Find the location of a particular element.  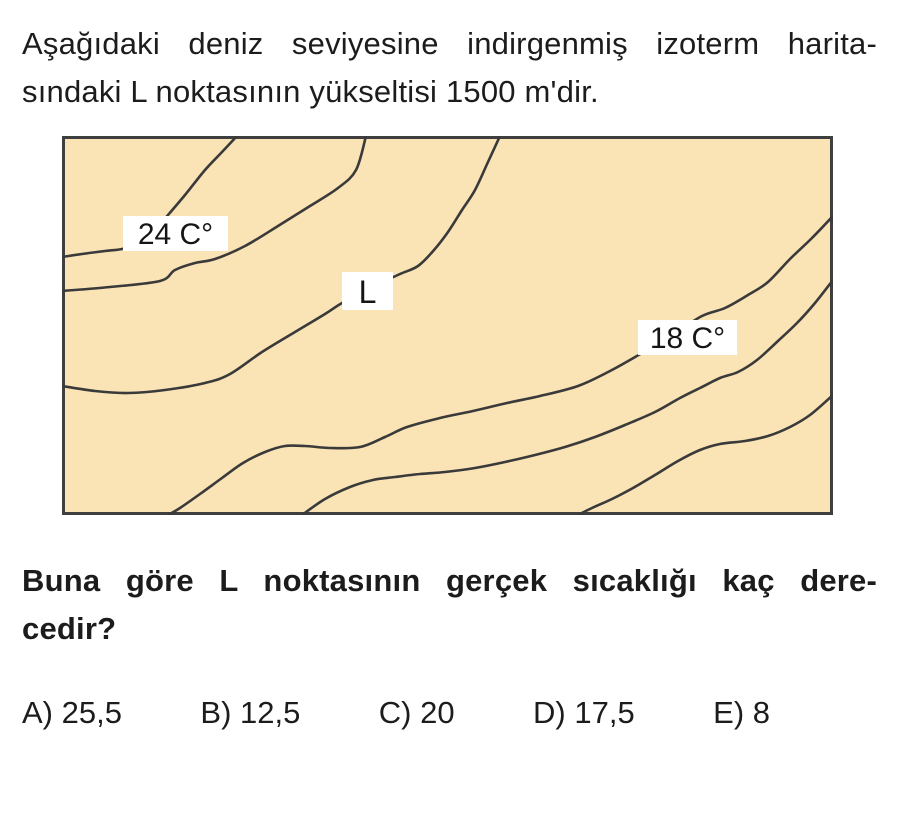

label-24c-box is located at coordinates (175, 233).